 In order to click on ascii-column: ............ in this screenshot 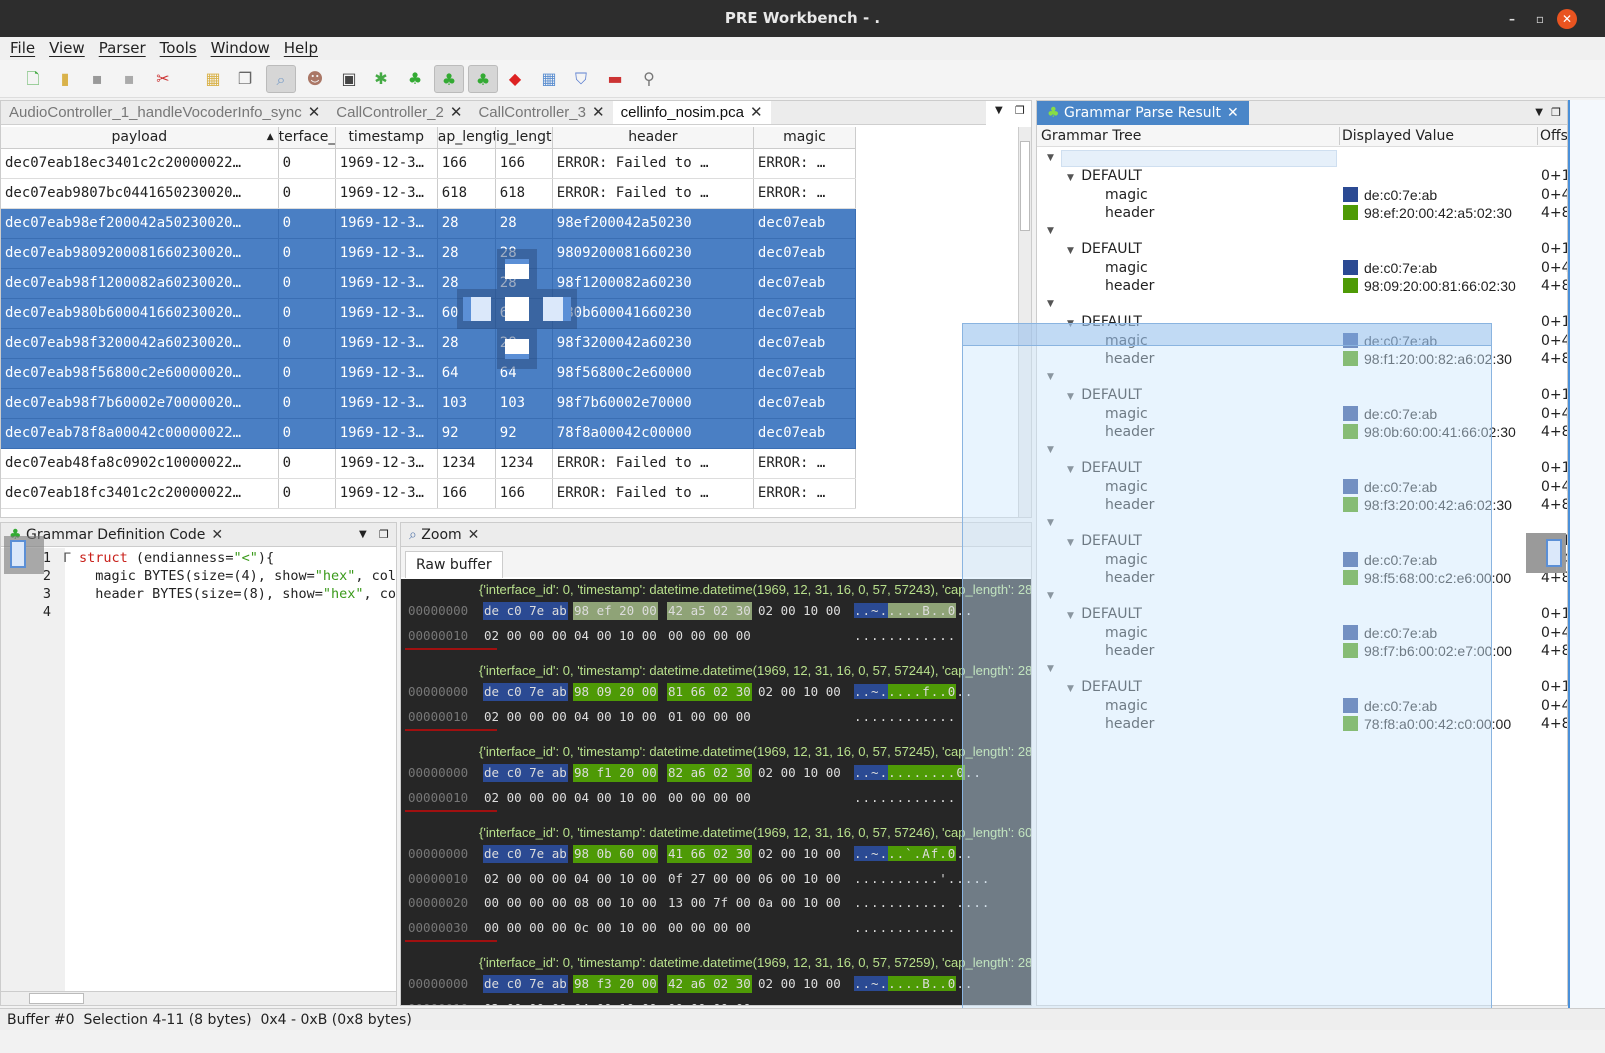, I will do `click(905, 636)`.